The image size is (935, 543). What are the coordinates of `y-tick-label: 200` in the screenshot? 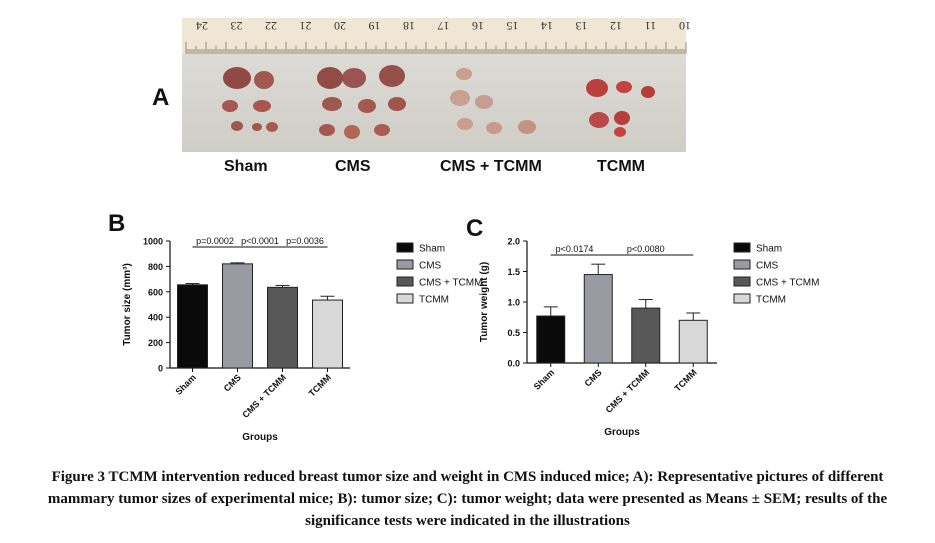 It's located at (155, 343).